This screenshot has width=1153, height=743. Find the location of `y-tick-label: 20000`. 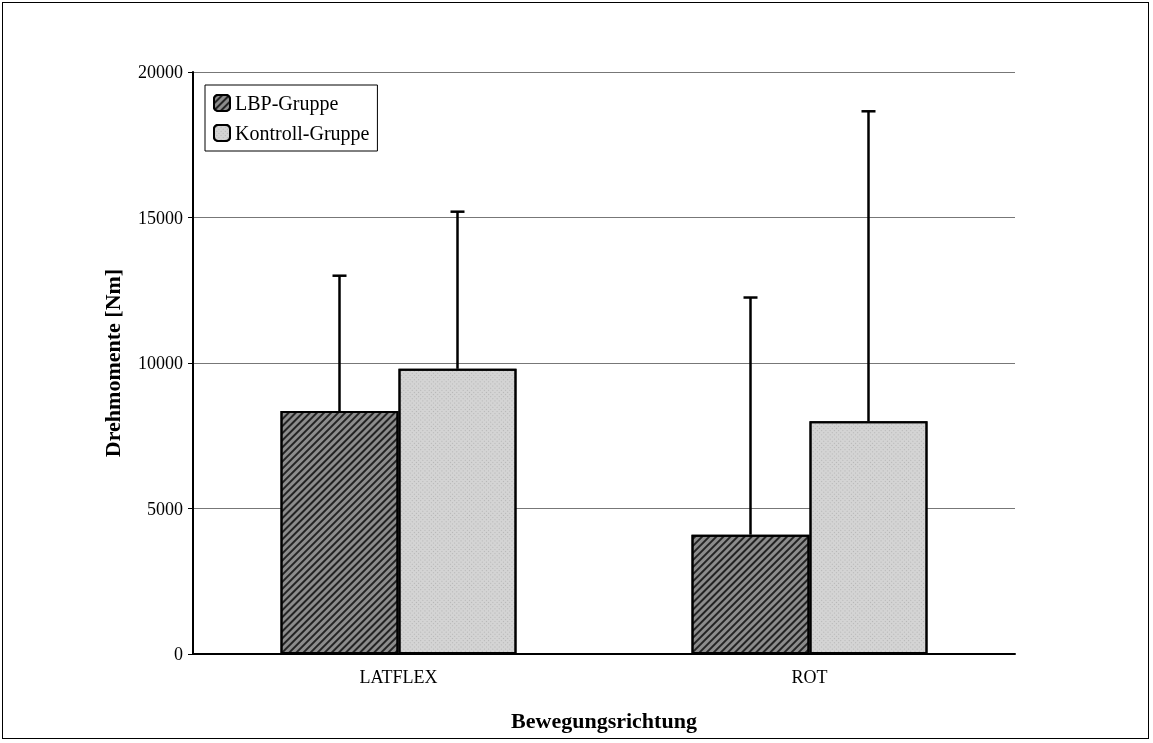

y-tick-label: 20000 is located at coordinates (160, 72).